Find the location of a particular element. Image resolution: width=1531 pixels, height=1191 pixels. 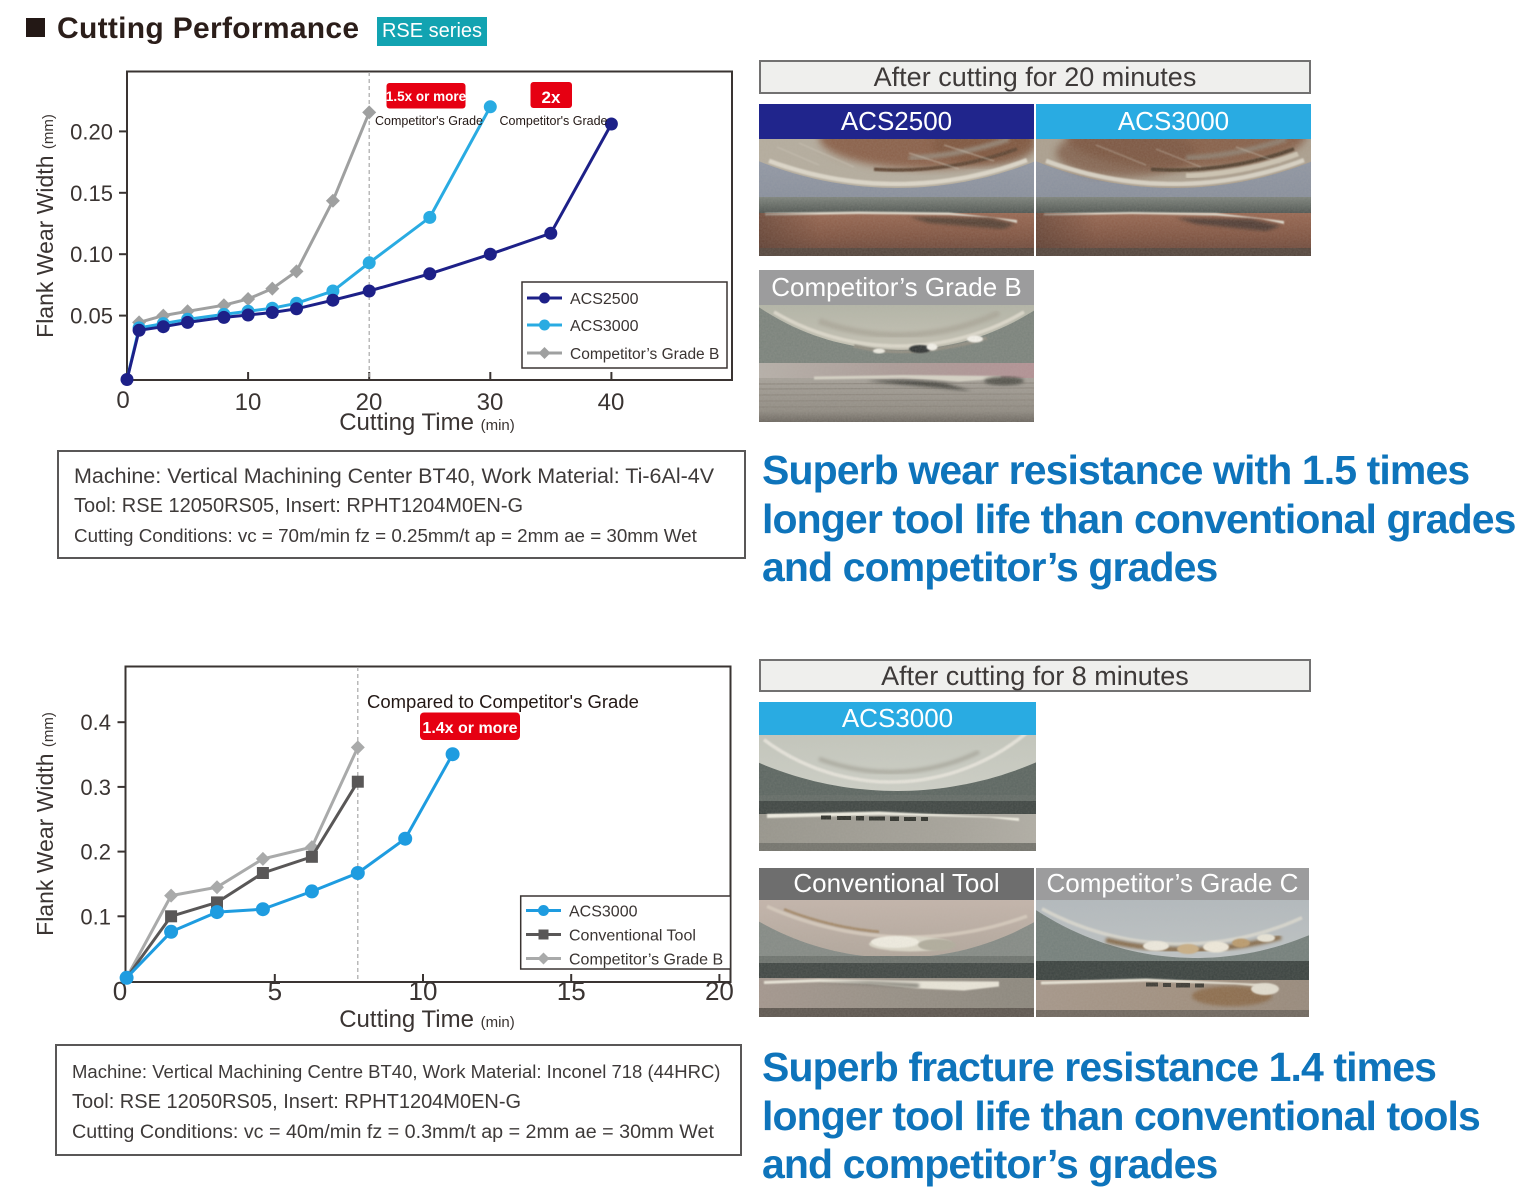

svg-text: 0 is located at coordinates (122, 400).